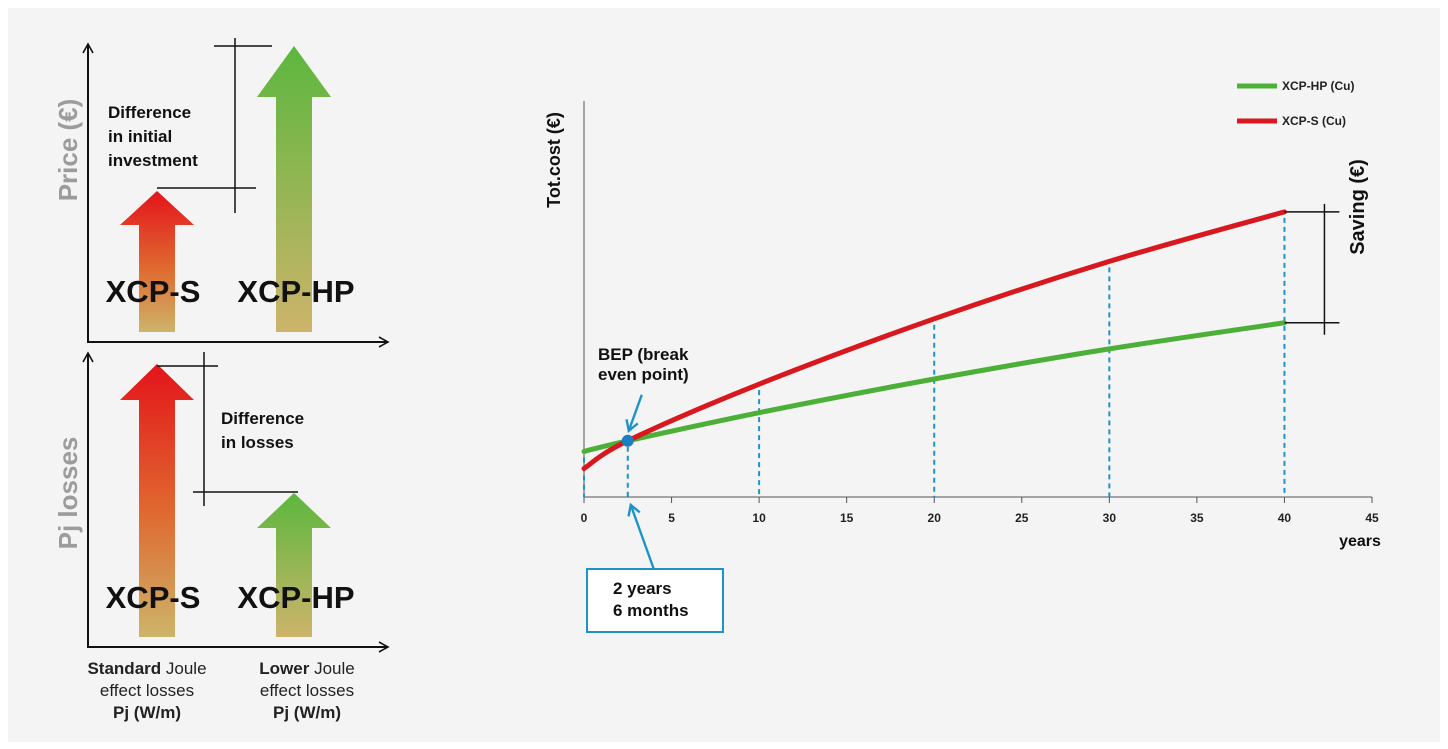 This screenshot has width=1448, height=749. What do you see at coordinates (157, 500) in the screenshot?
I see `losses-arrow-xcp-s` at bounding box center [157, 500].